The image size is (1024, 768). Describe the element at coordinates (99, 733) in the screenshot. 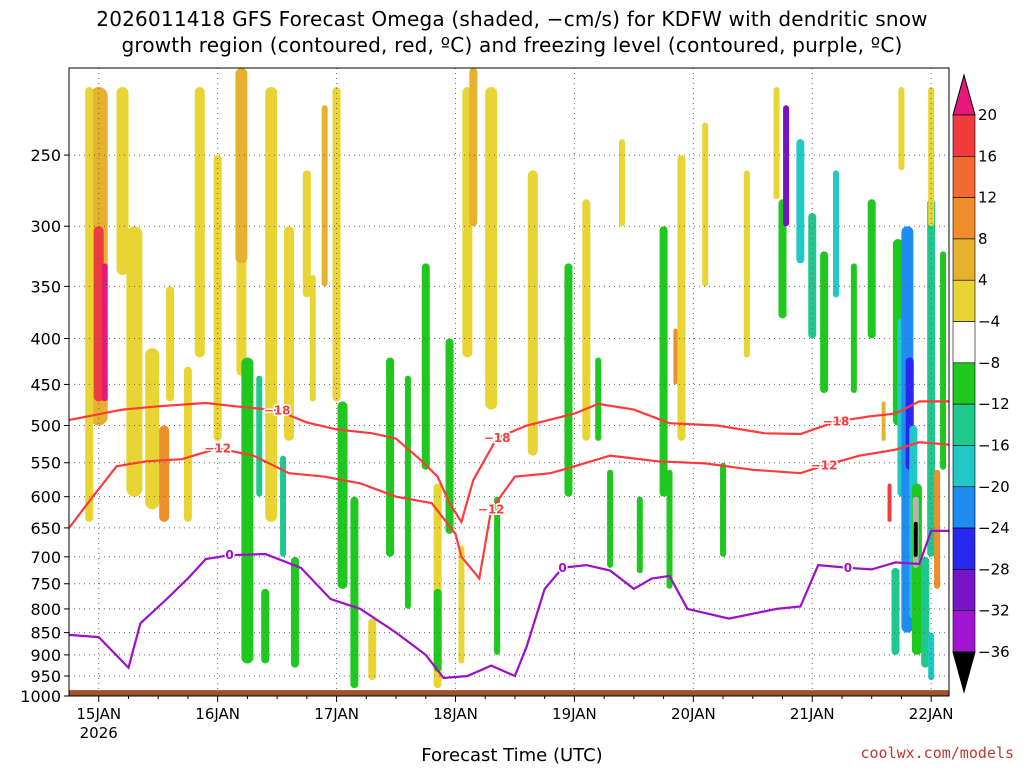

I see `x-tick-sublabel: 2026` at that location.